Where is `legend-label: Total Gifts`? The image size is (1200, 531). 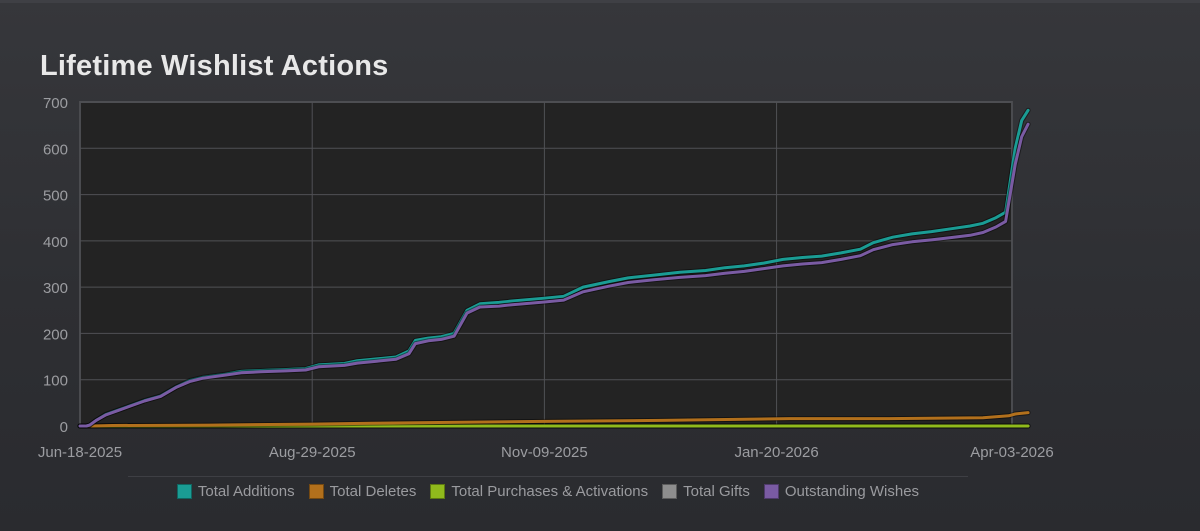
legend-label: Total Gifts is located at coordinates (716, 491).